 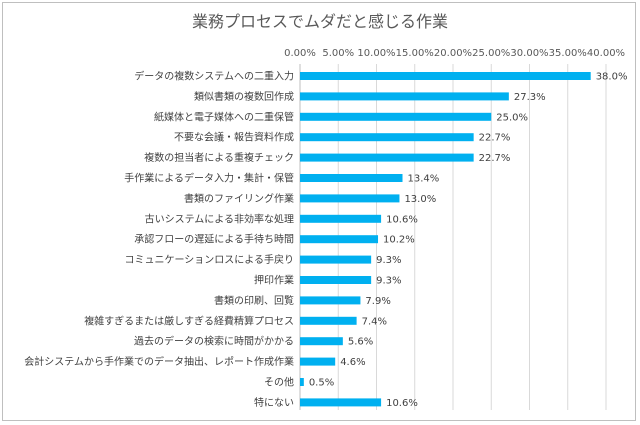 I want to click on category-label: データの複数システムへの二重入力, so click(x=214, y=76).